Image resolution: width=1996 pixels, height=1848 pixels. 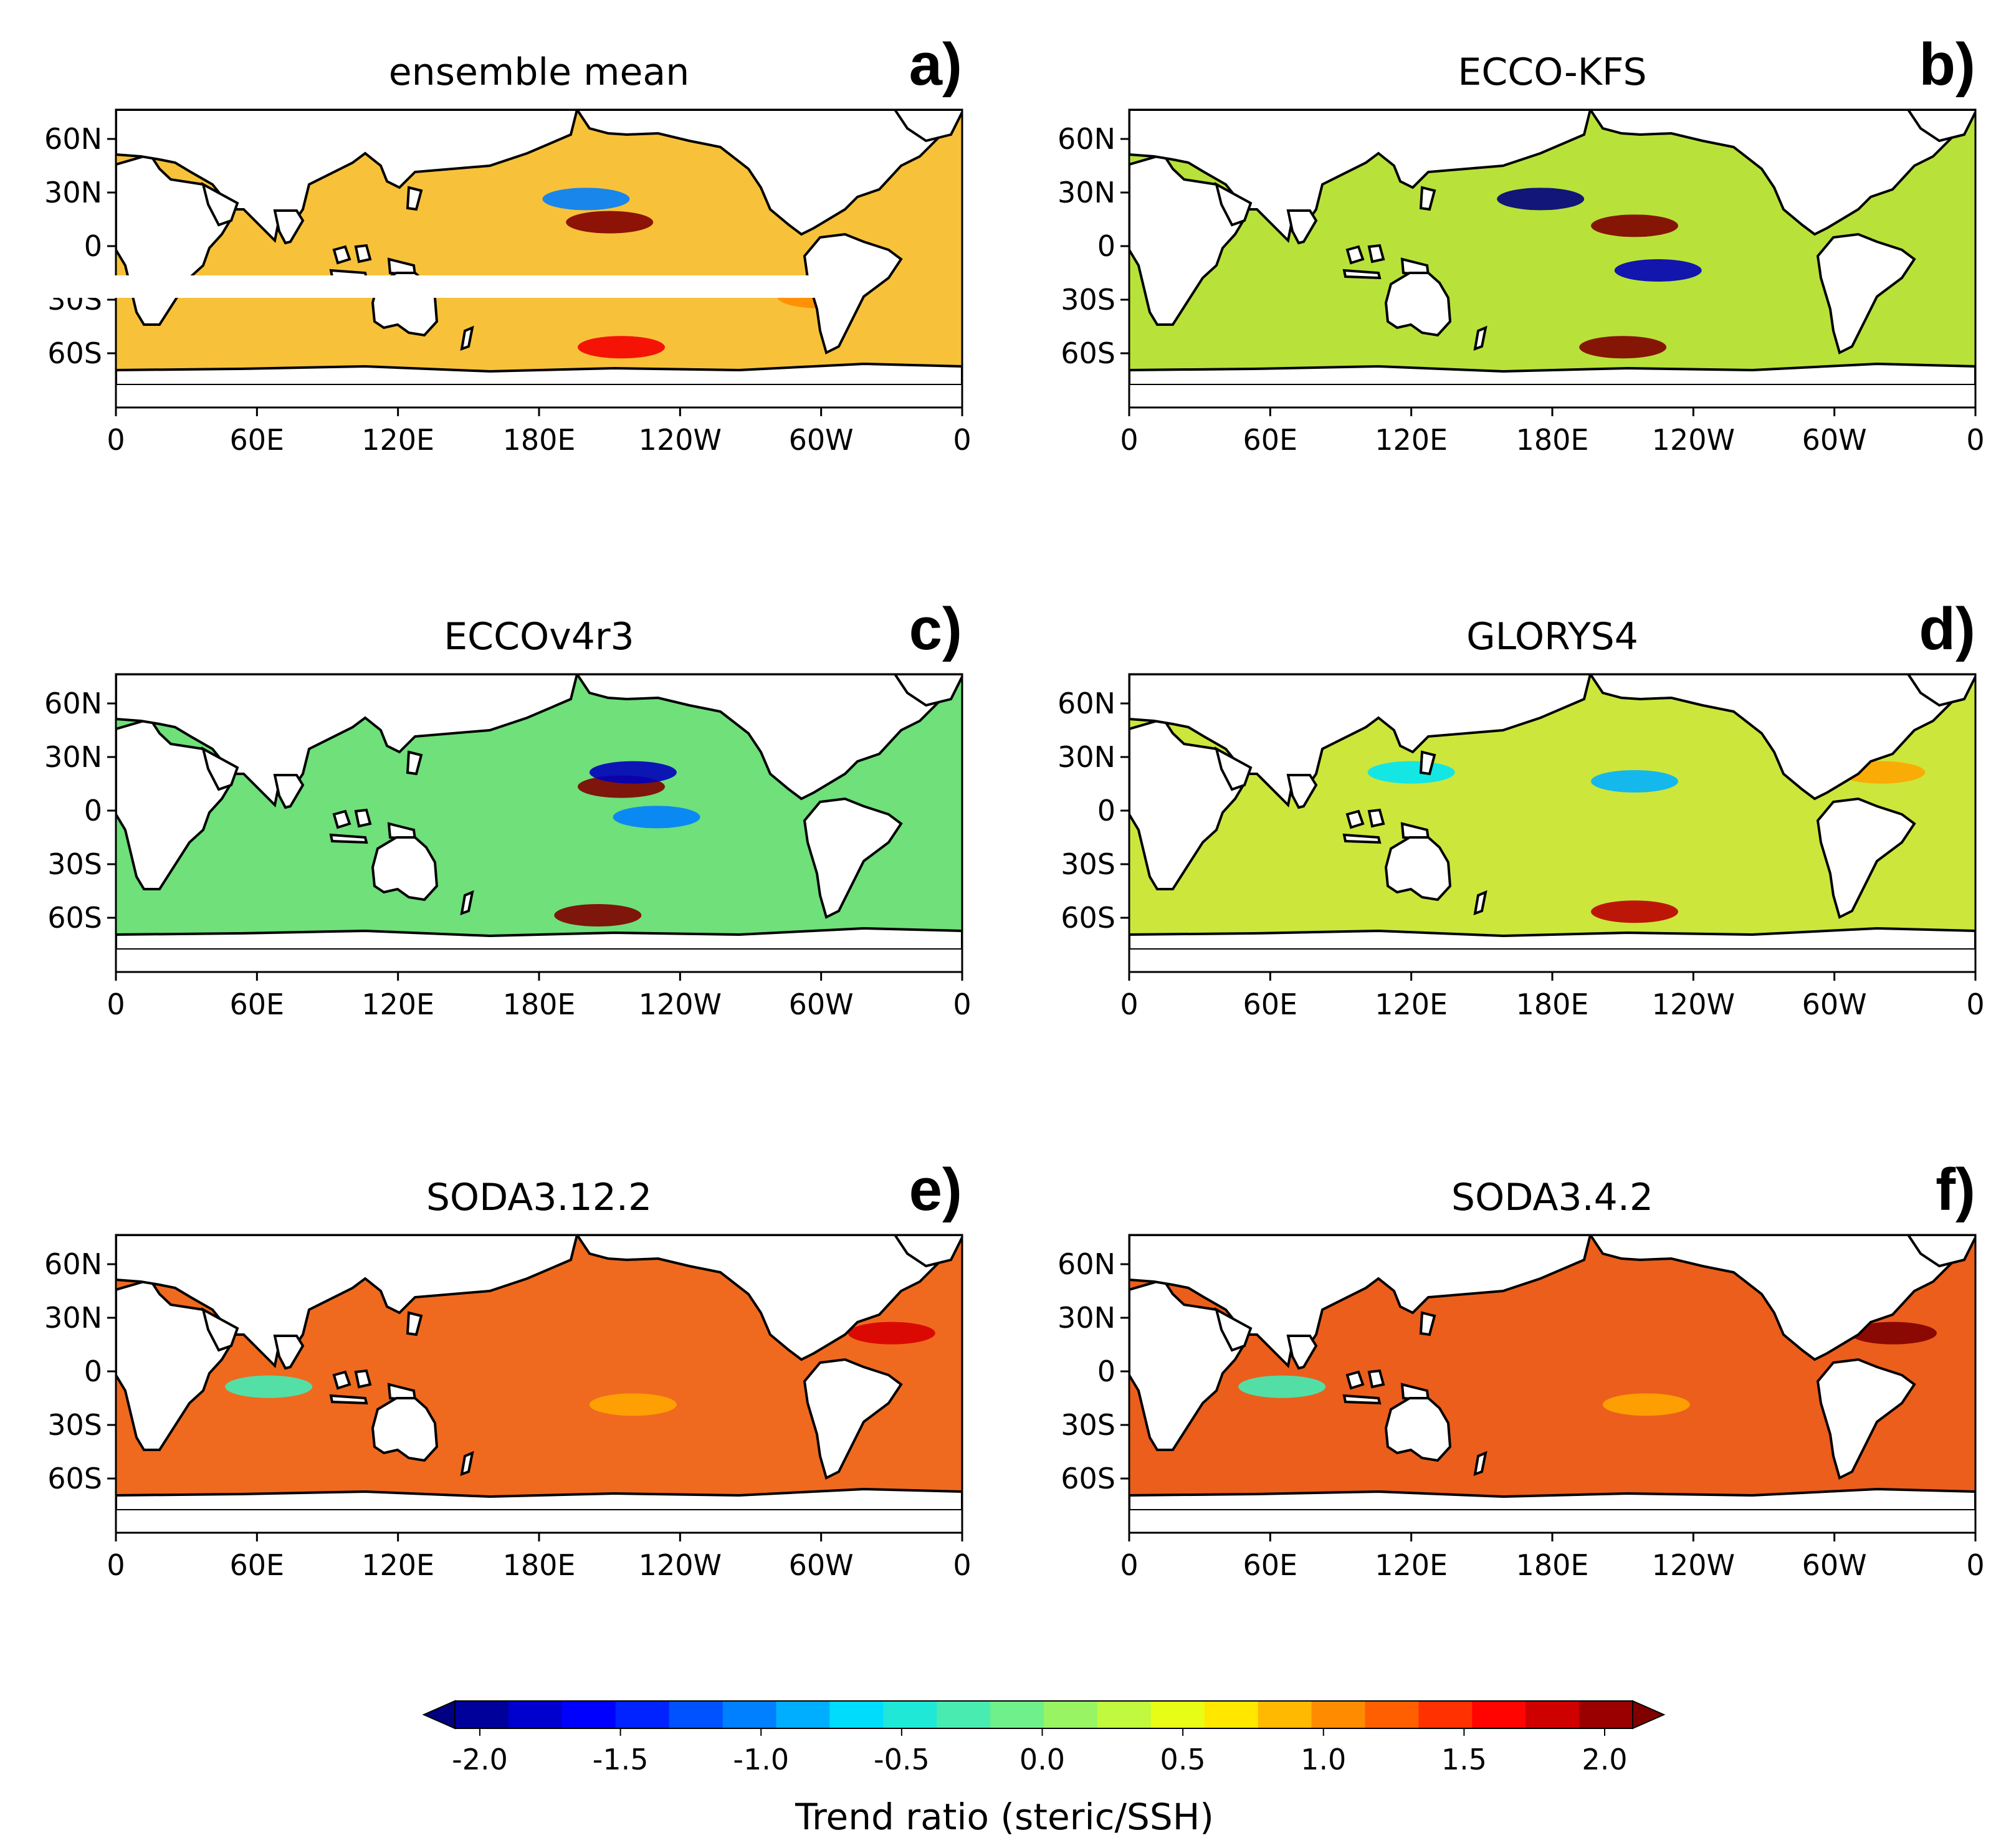 I want to click on panel-letter: c), so click(x=935, y=629).